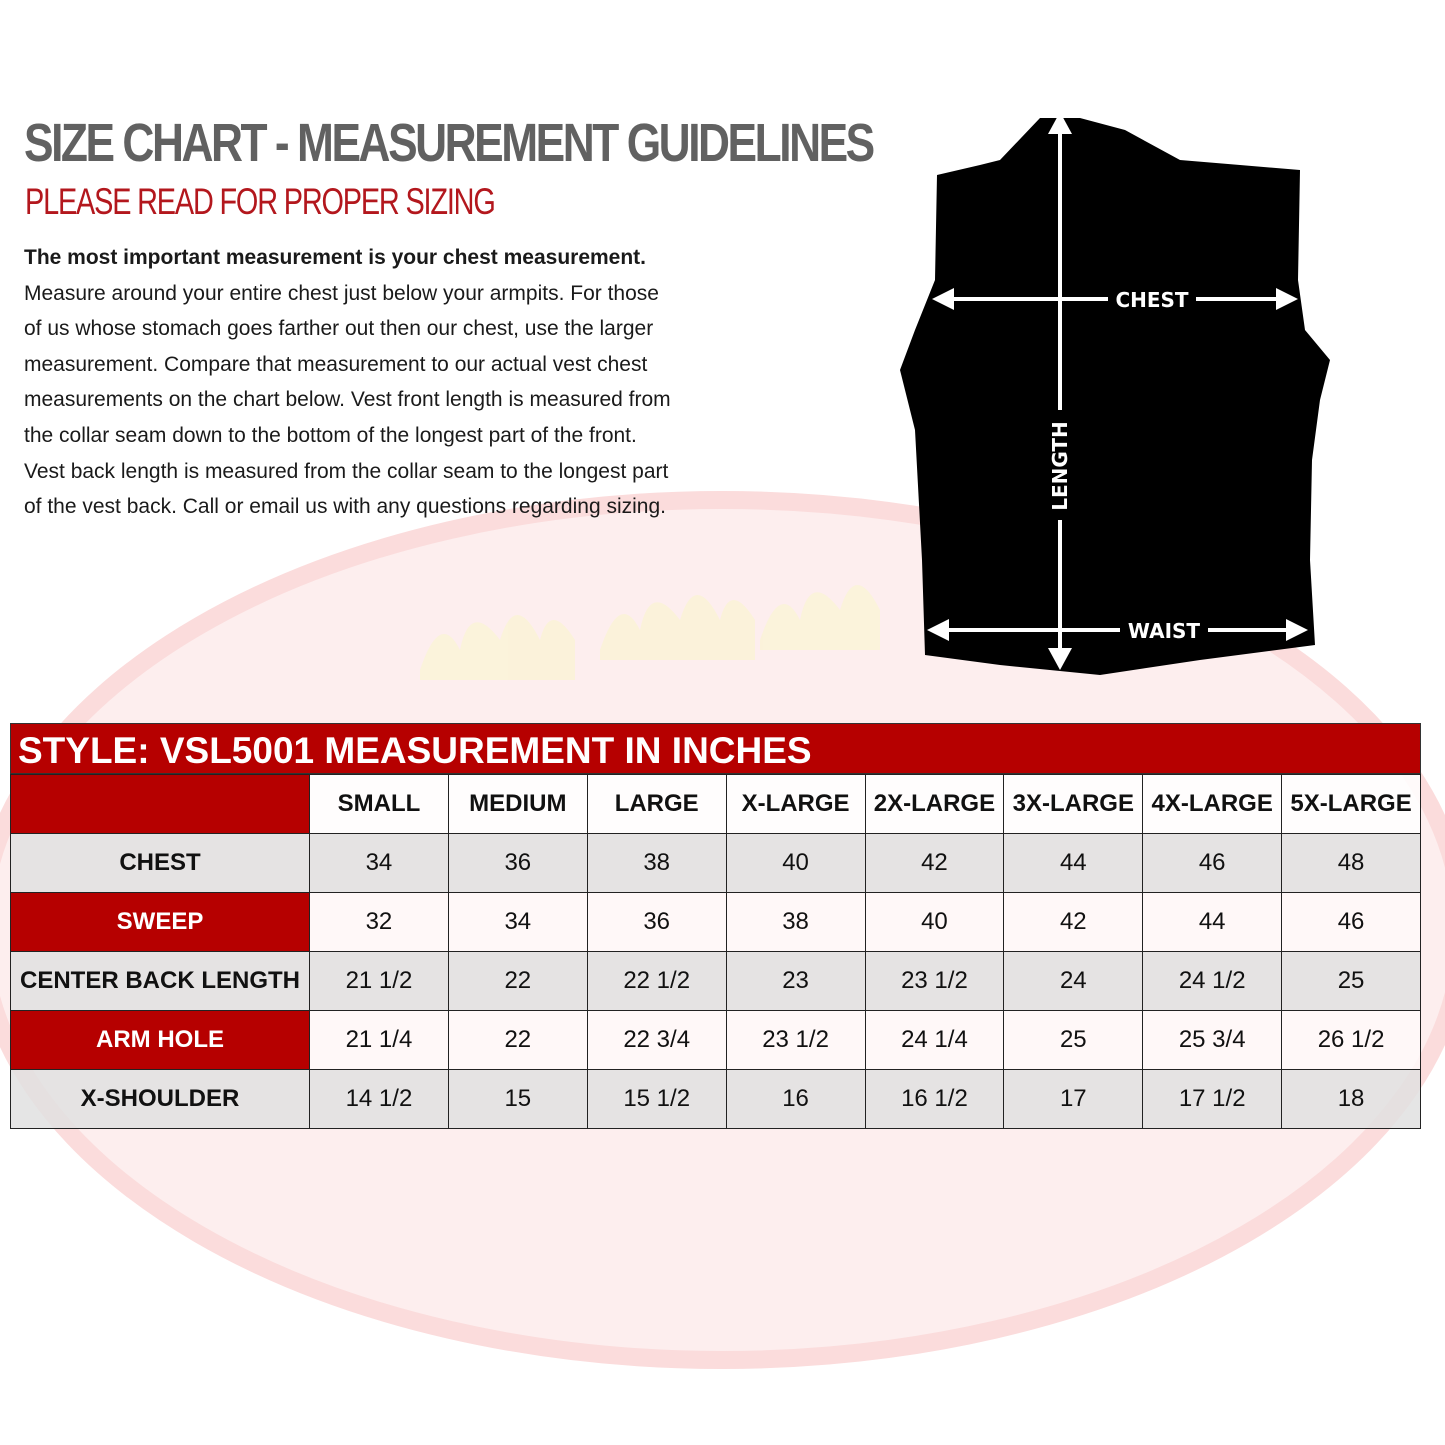 The height and width of the screenshot is (1445, 1445). What do you see at coordinates (934, 1099) in the screenshot?
I see `table-cell: 16 1/2` at bounding box center [934, 1099].